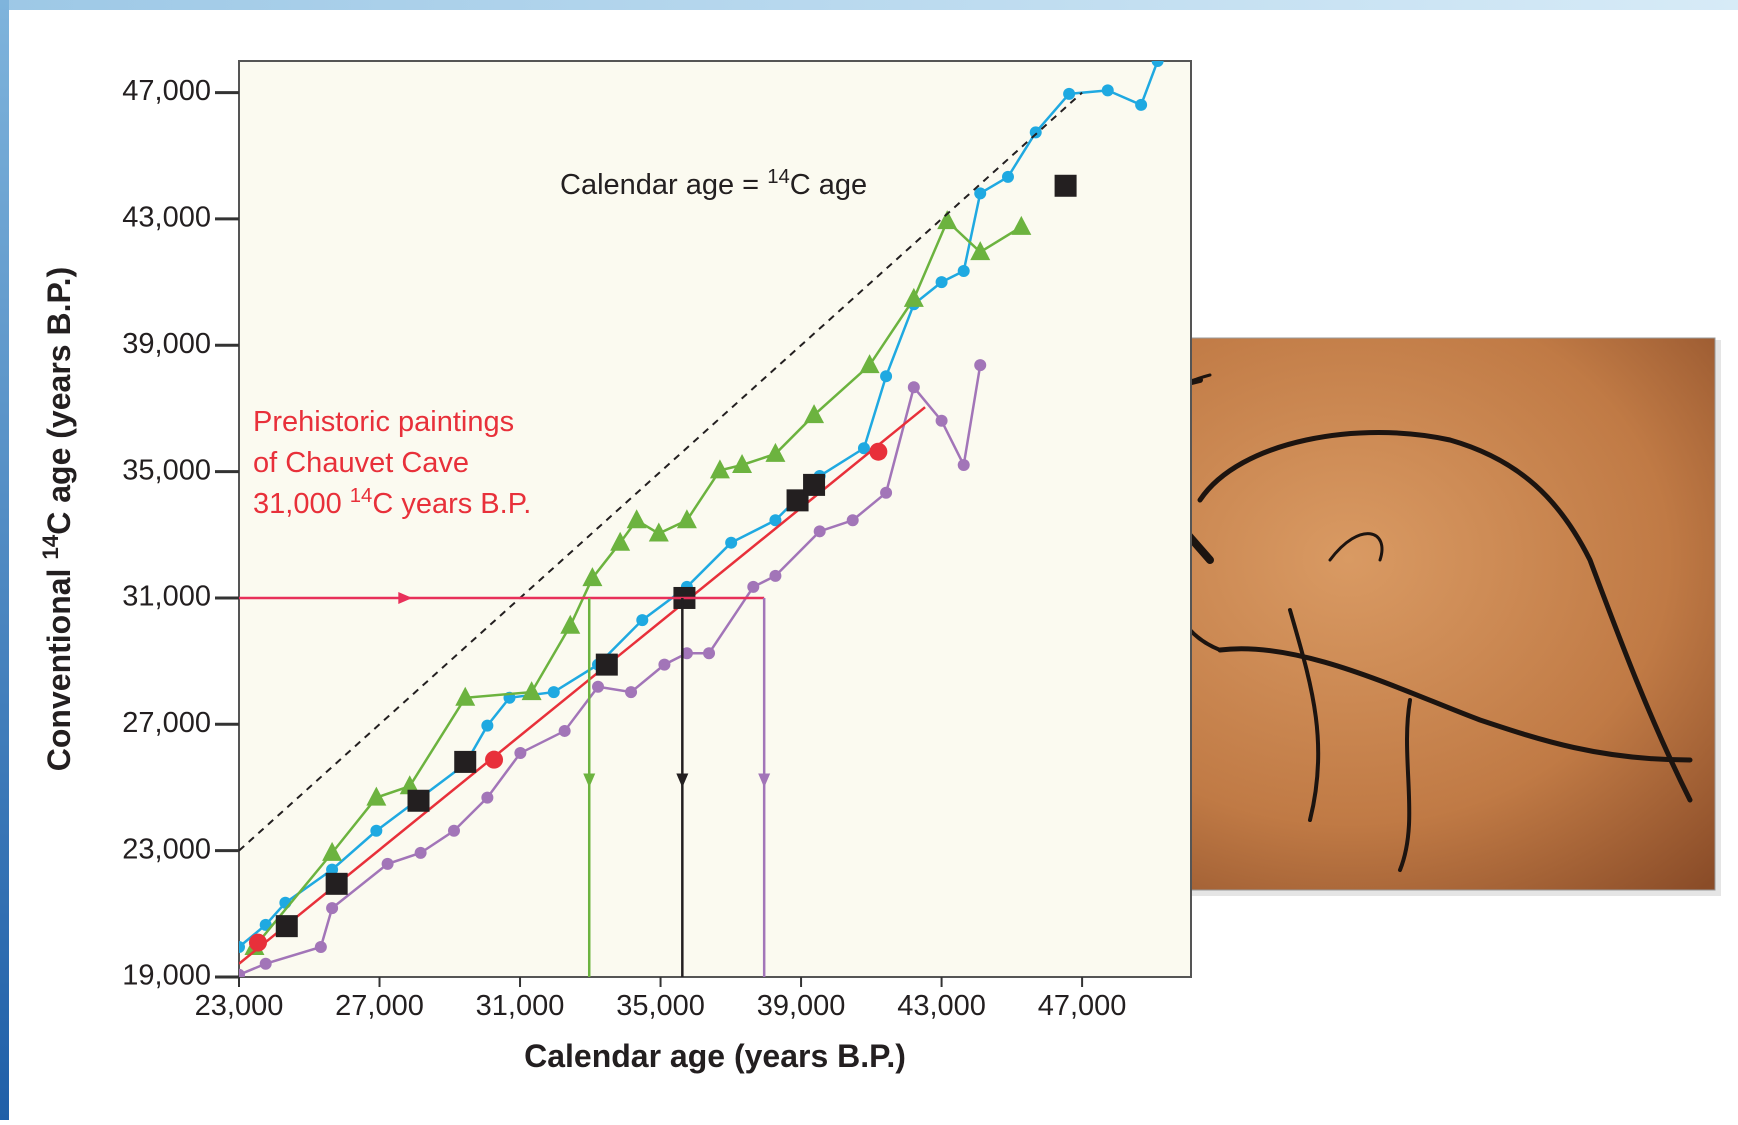 The image size is (1738, 1125). Describe the element at coordinates (59, 666) in the screenshot. I see `text-part: Conventional` at that location.